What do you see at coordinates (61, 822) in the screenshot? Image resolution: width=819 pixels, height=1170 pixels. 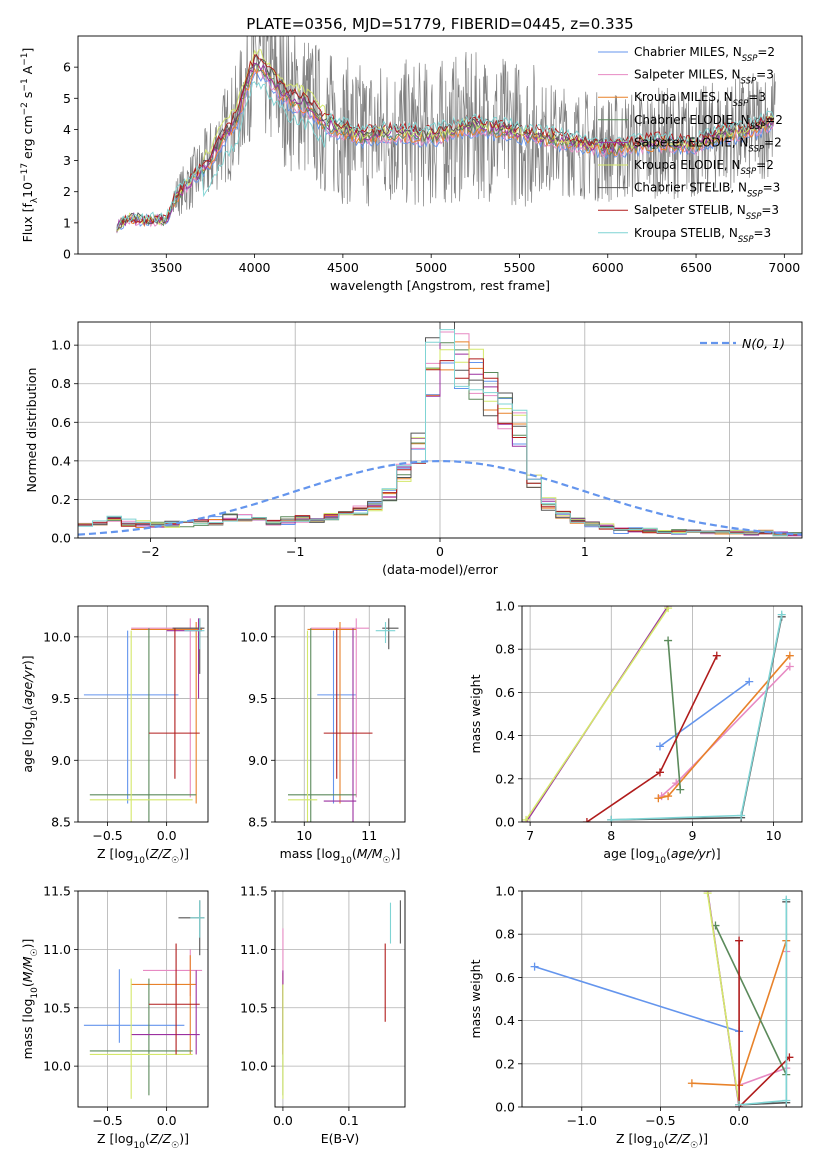 I see `y-tick-label: 8.5` at bounding box center [61, 822].